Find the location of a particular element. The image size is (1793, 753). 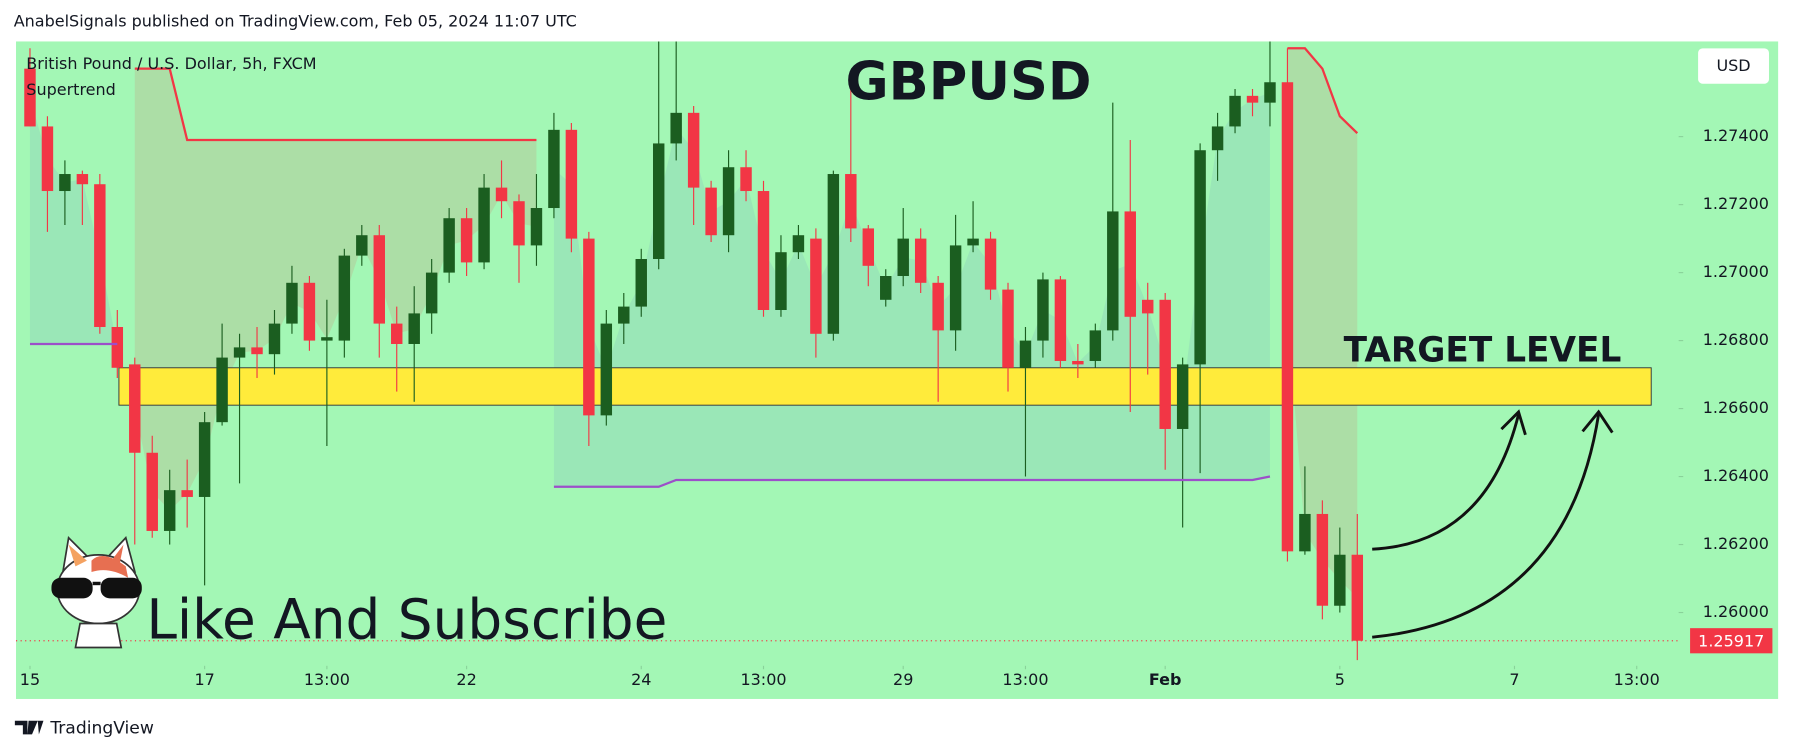

target-zone is located at coordinates (885, 386).